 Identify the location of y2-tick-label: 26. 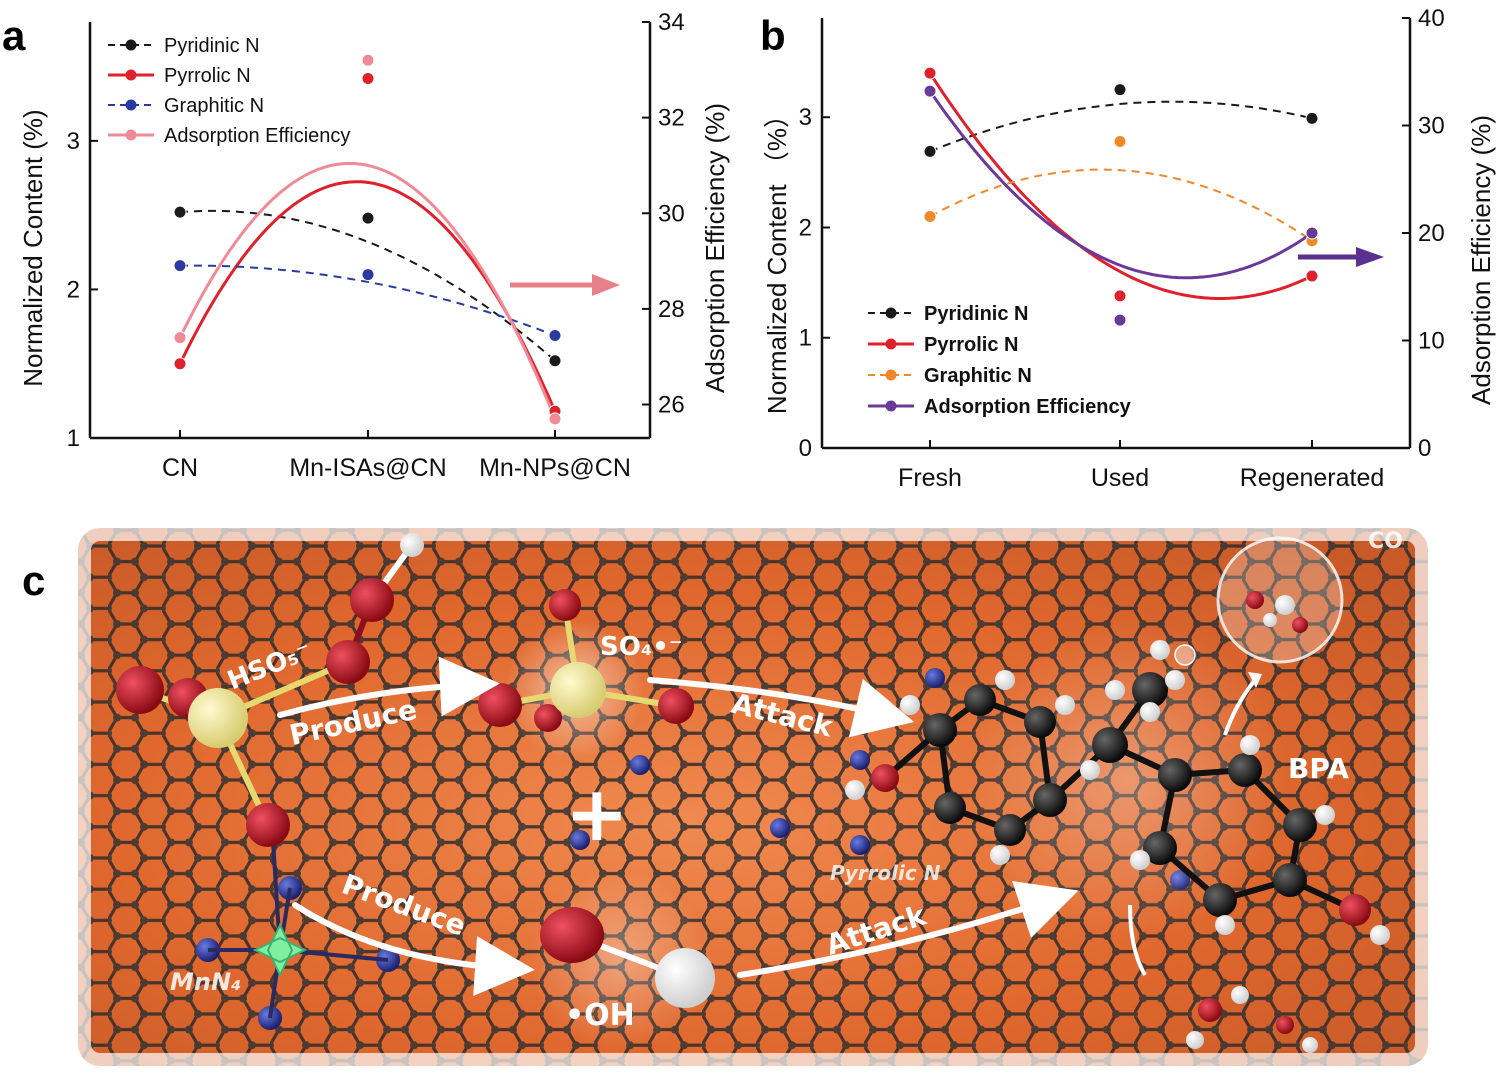
(671, 405).